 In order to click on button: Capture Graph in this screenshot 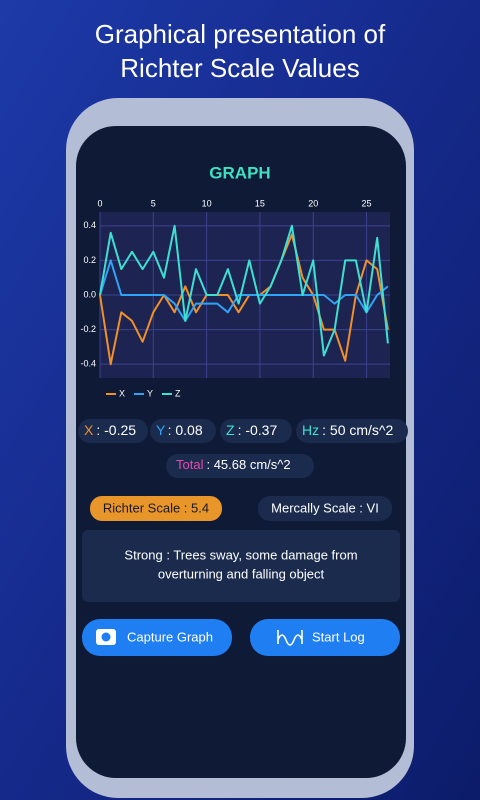, I will do `click(157, 637)`.